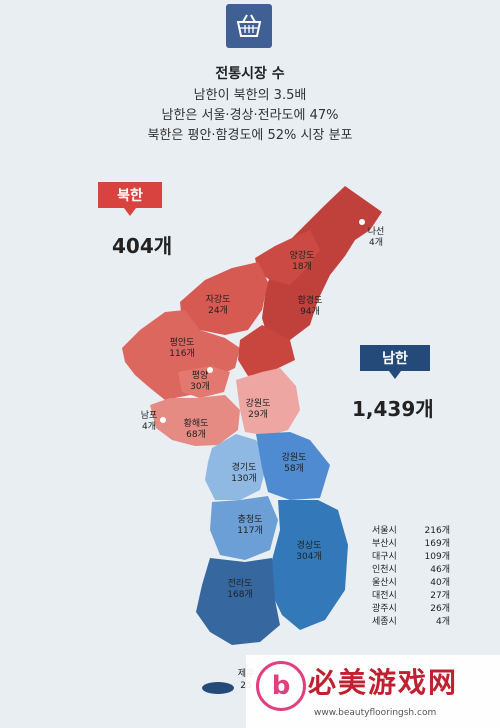 Image resolution: width=500 pixels, height=728 pixels. Describe the element at coordinates (142, 246) in the screenshot. I see `north-total: 404개` at that location.